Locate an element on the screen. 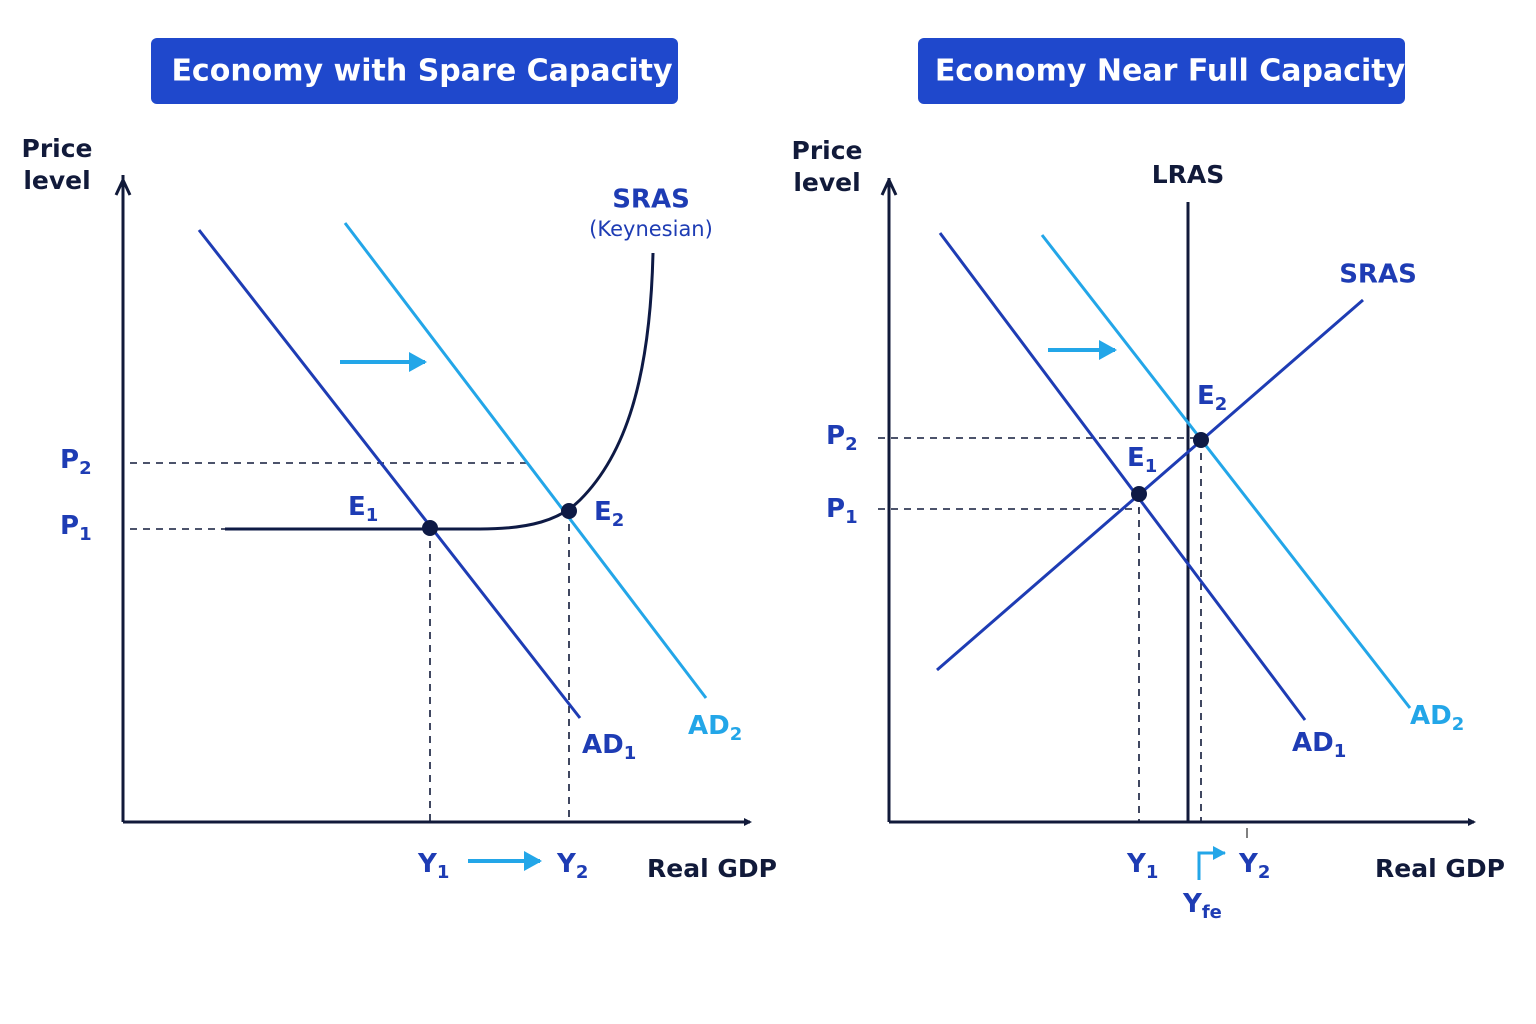 The width and height of the screenshot is (1536, 1024). panel-title: Economy with Spare Capacity is located at coordinates (422, 71).